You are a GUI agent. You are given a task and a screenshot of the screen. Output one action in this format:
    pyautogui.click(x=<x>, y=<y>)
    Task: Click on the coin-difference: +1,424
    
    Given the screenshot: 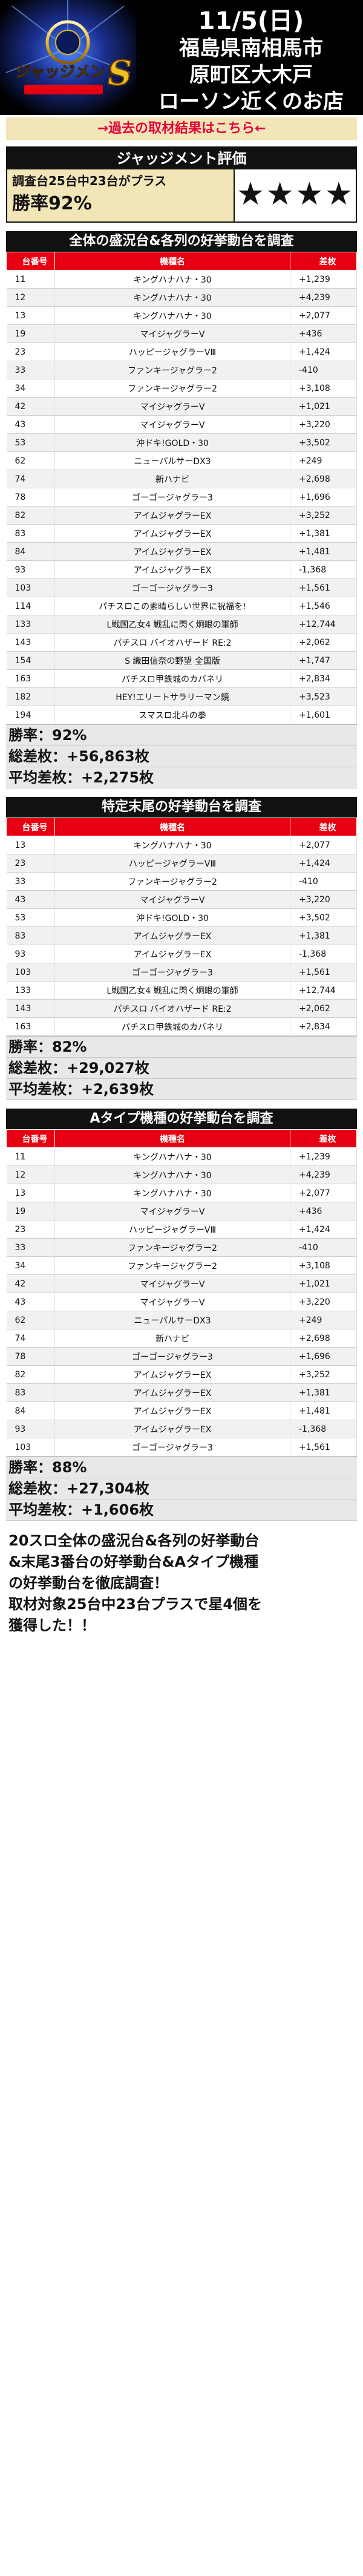 What is the action you would take?
    pyautogui.click(x=323, y=351)
    